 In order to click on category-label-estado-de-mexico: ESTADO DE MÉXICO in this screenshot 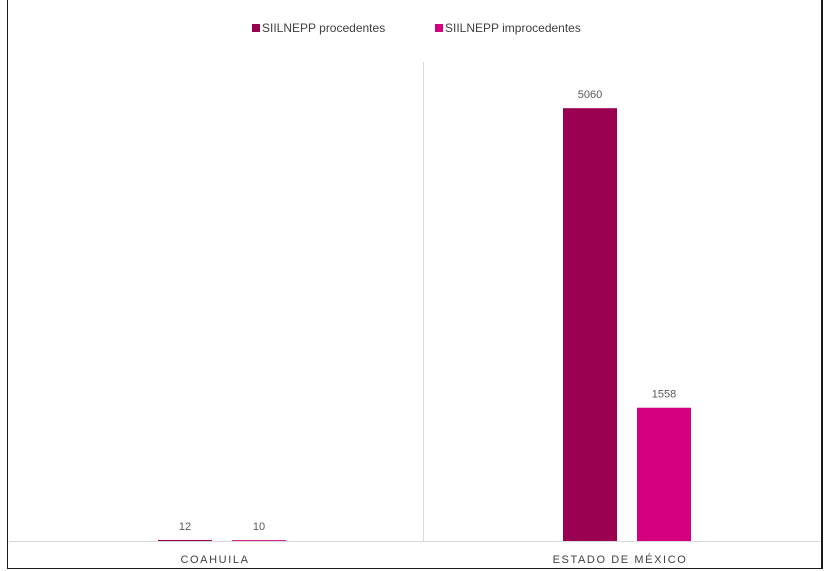, I will do `click(620, 559)`.